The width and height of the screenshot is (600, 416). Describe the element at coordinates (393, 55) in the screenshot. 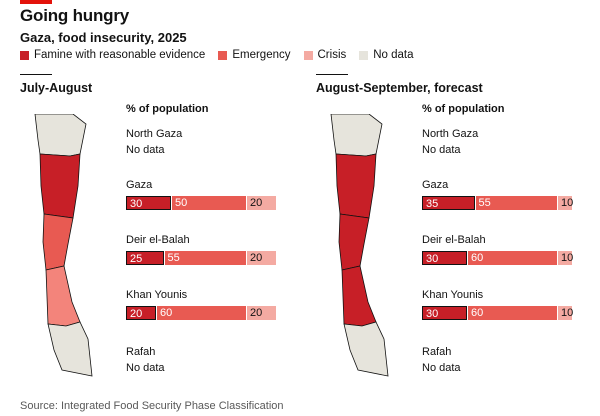

I see `legend-label-nodata: No data` at that location.